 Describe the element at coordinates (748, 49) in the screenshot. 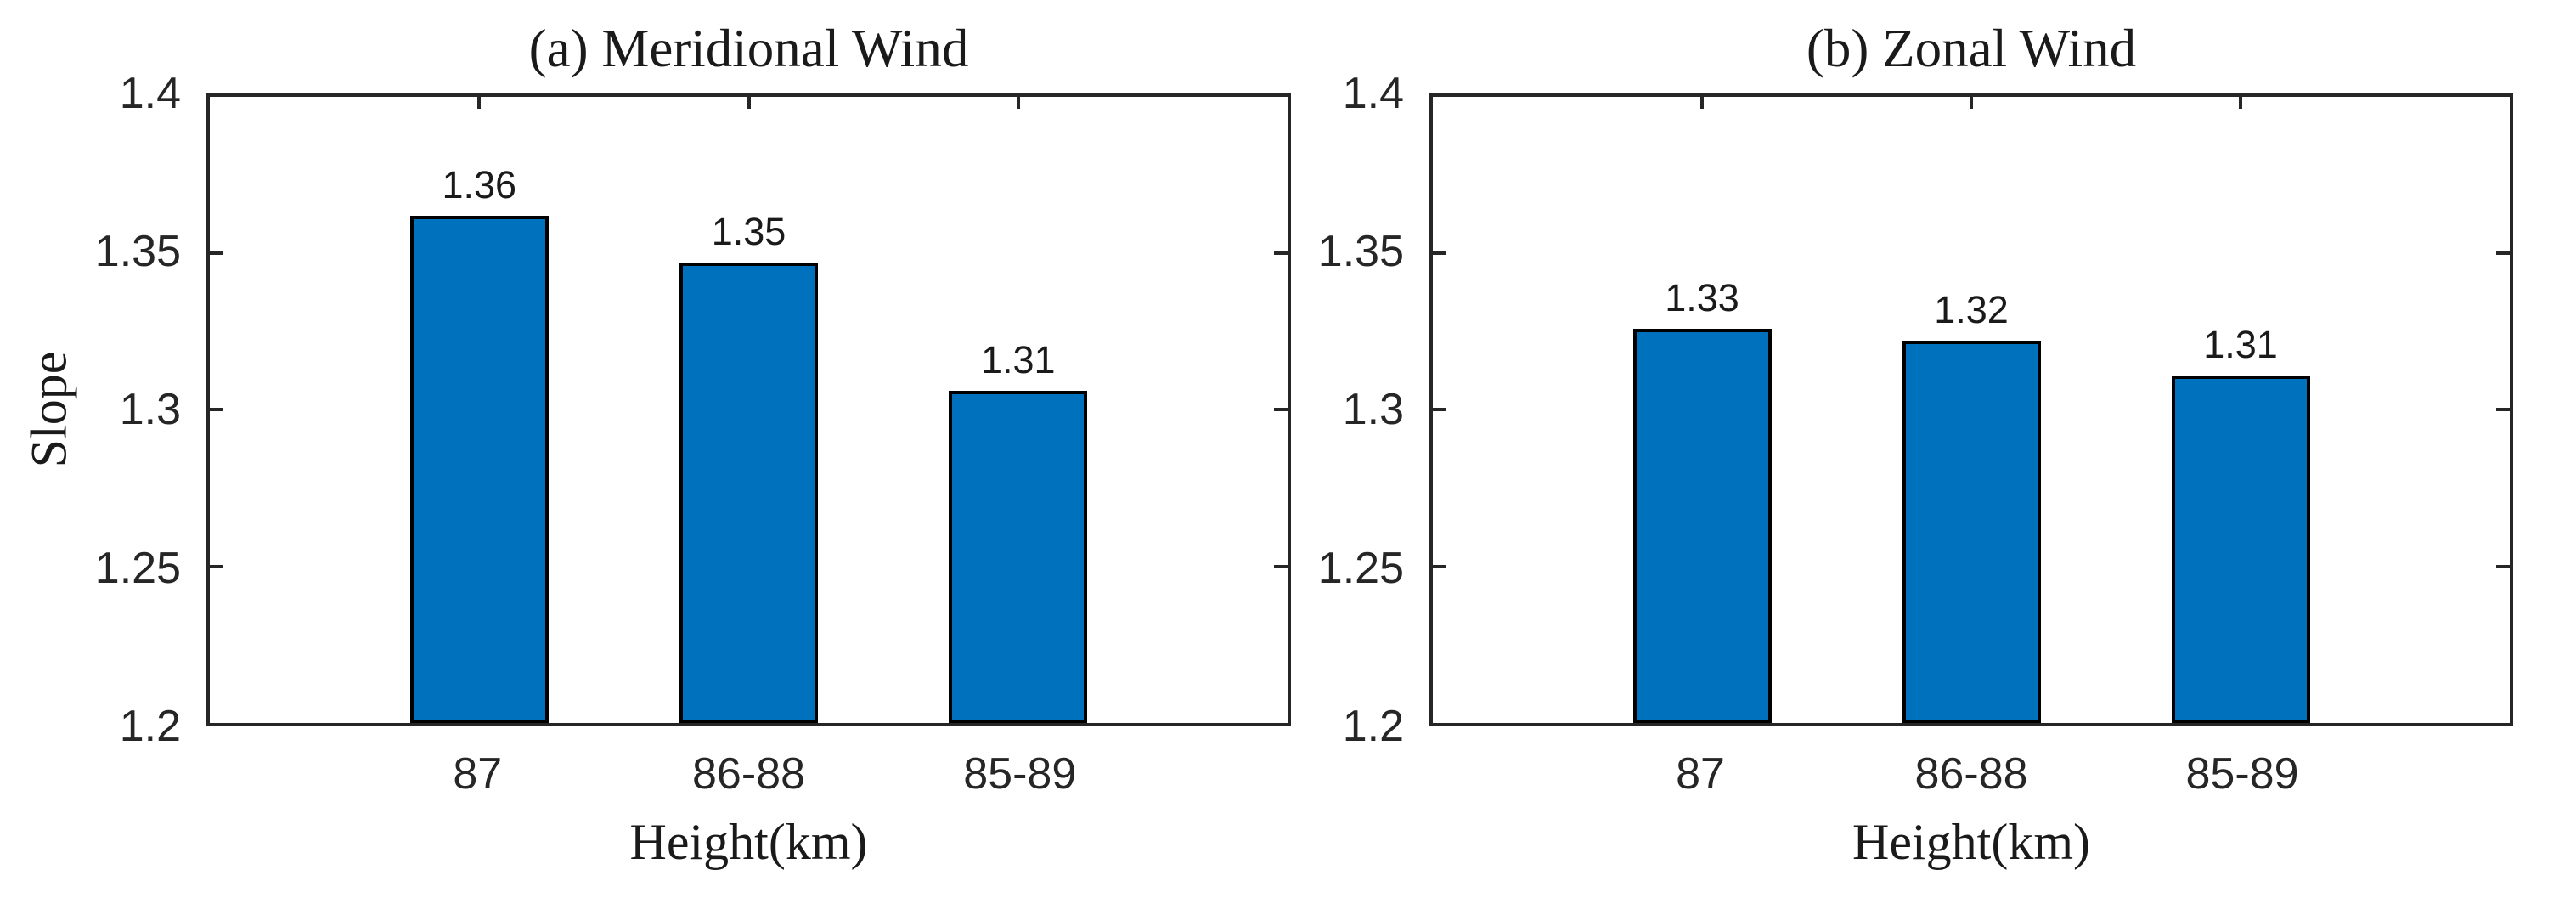

I see `panel-a-title: (a) Meridional Wind` at that location.